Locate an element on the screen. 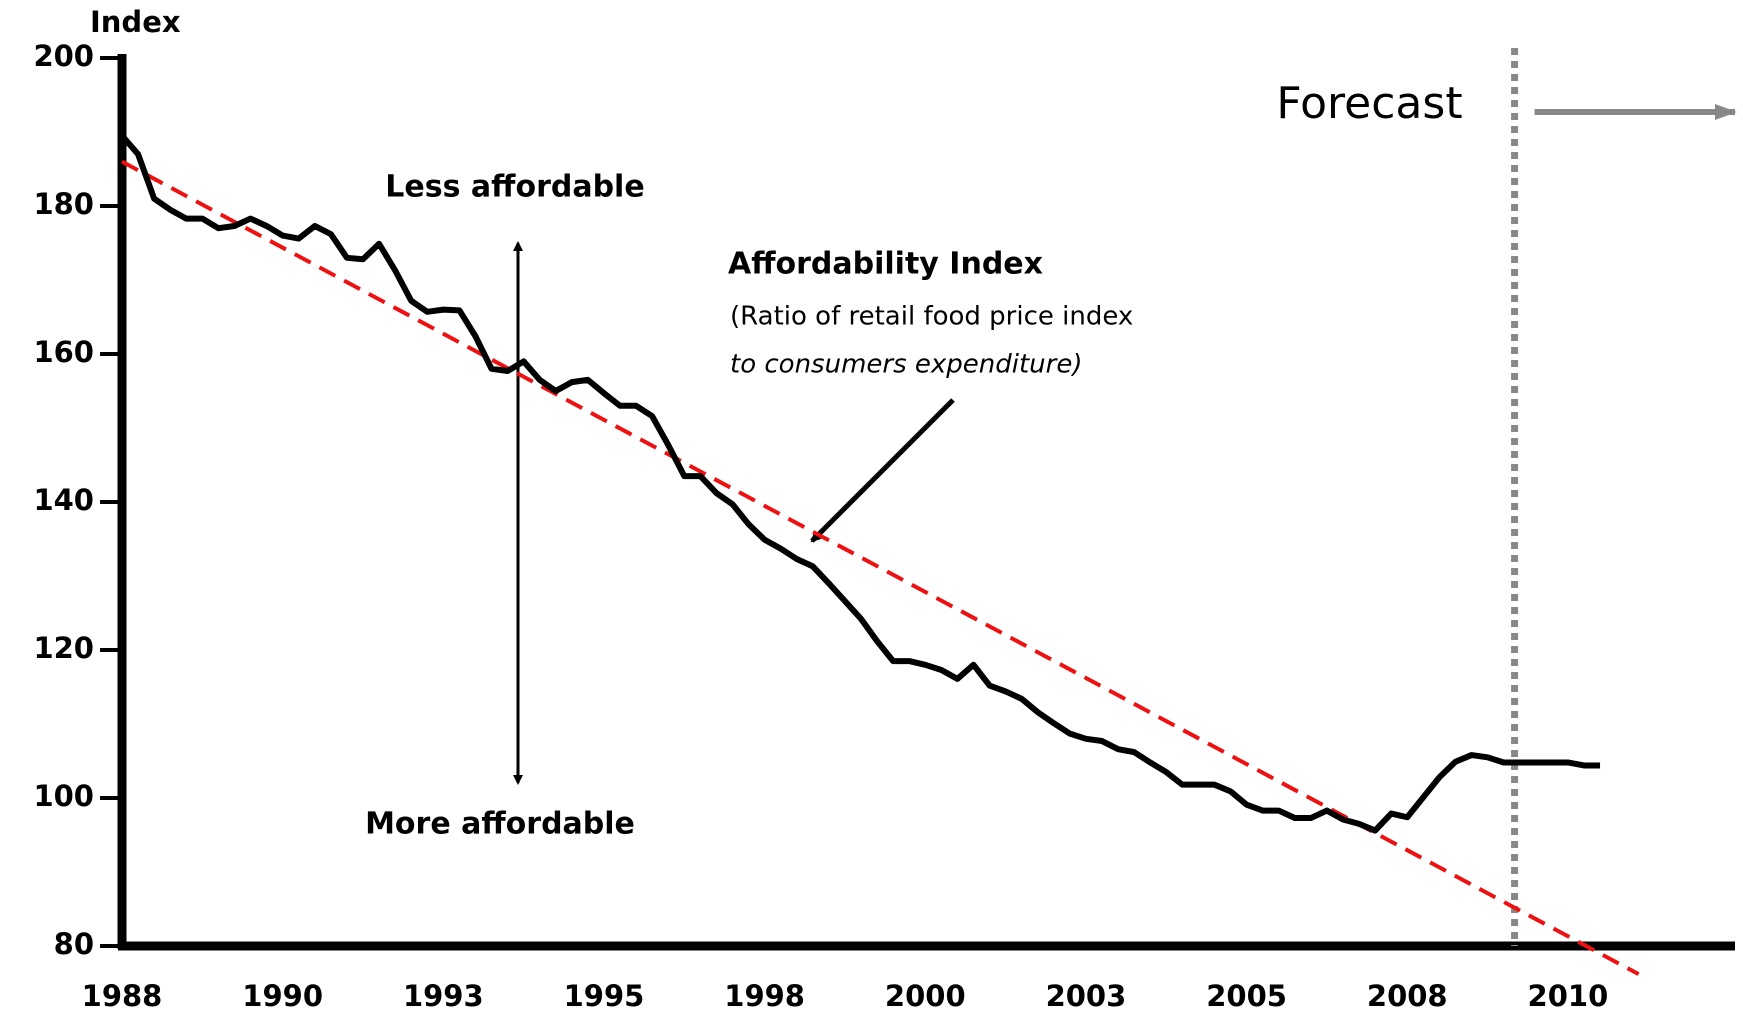 The width and height of the screenshot is (1743, 1016). x-tick-label: 2008 is located at coordinates (1407, 996).